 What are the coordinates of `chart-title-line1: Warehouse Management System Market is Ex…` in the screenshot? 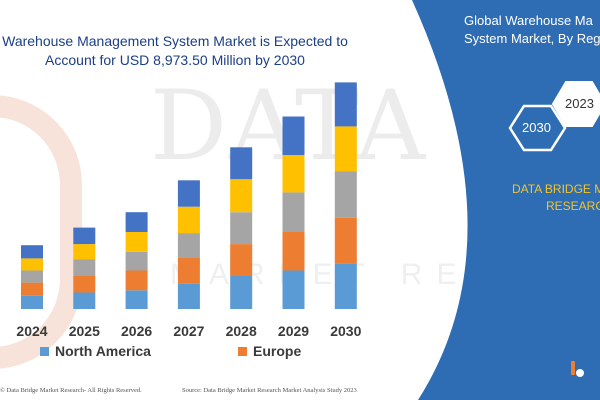 It's located at (175, 41).